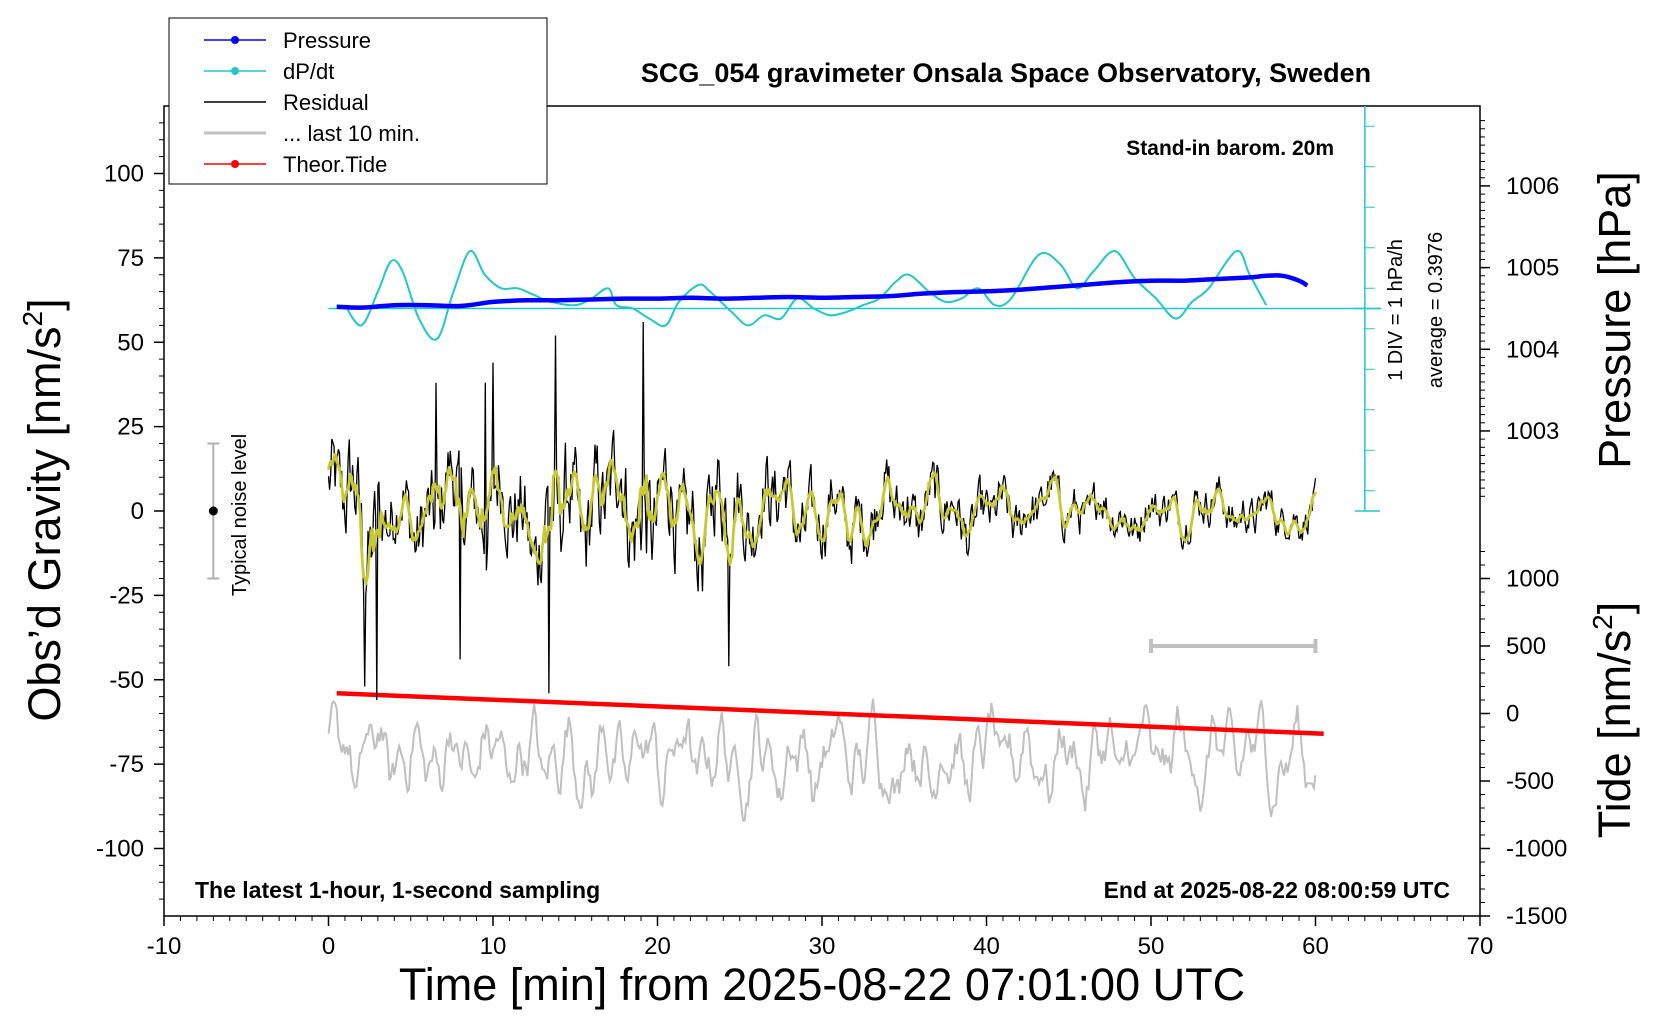 This screenshot has width=1660, height=1020. I want to click on series-theor-tide, so click(830, 713).